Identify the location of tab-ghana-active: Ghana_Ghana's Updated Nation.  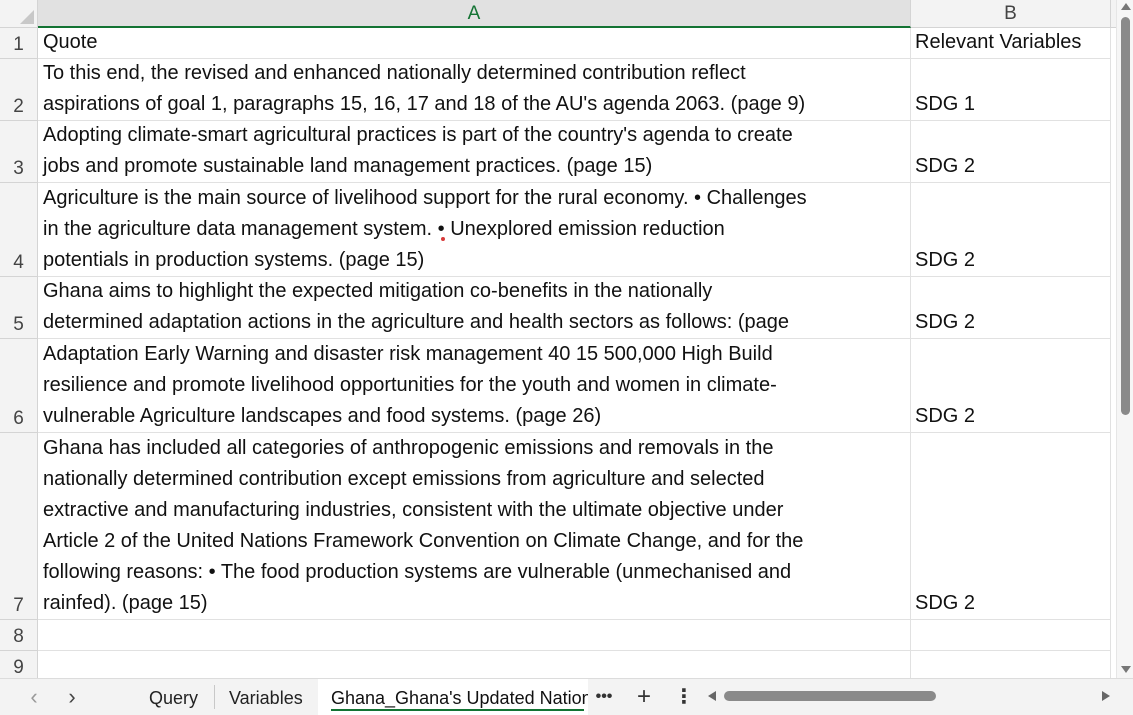
(453, 697).